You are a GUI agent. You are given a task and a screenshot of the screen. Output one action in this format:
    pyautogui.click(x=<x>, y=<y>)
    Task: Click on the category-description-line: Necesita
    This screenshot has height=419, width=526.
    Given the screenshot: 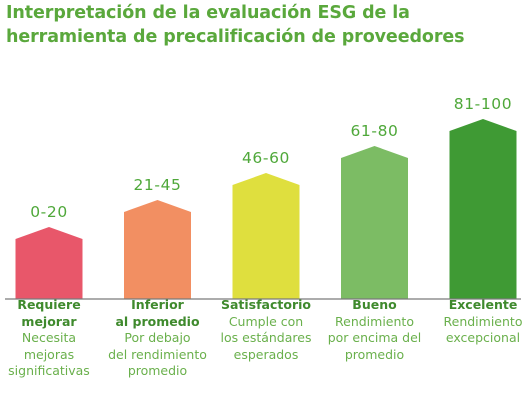 What is the action you would take?
    pyautogui.click(x=49, y=337)
    